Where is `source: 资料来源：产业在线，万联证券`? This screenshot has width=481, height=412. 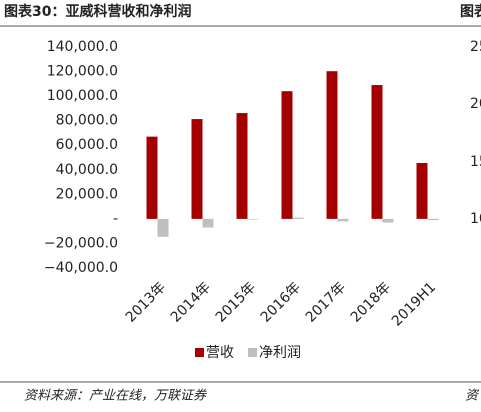
source: 资料来源：产业在线，万联证券 is located at coordinates (115, 396).